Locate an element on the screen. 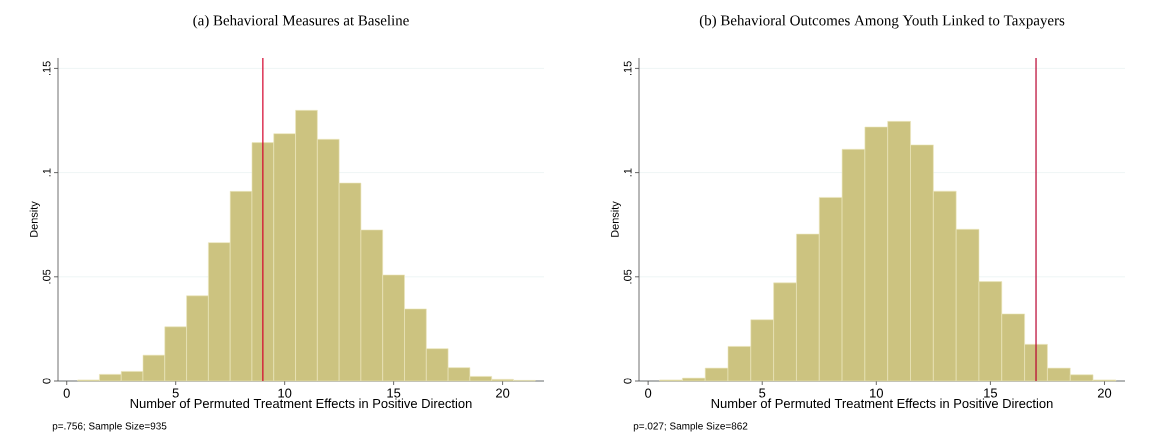 The image size is (1170, 440). chart-title: (a) Behavioral Measures at Baseline is located at coordinates (301, 21).